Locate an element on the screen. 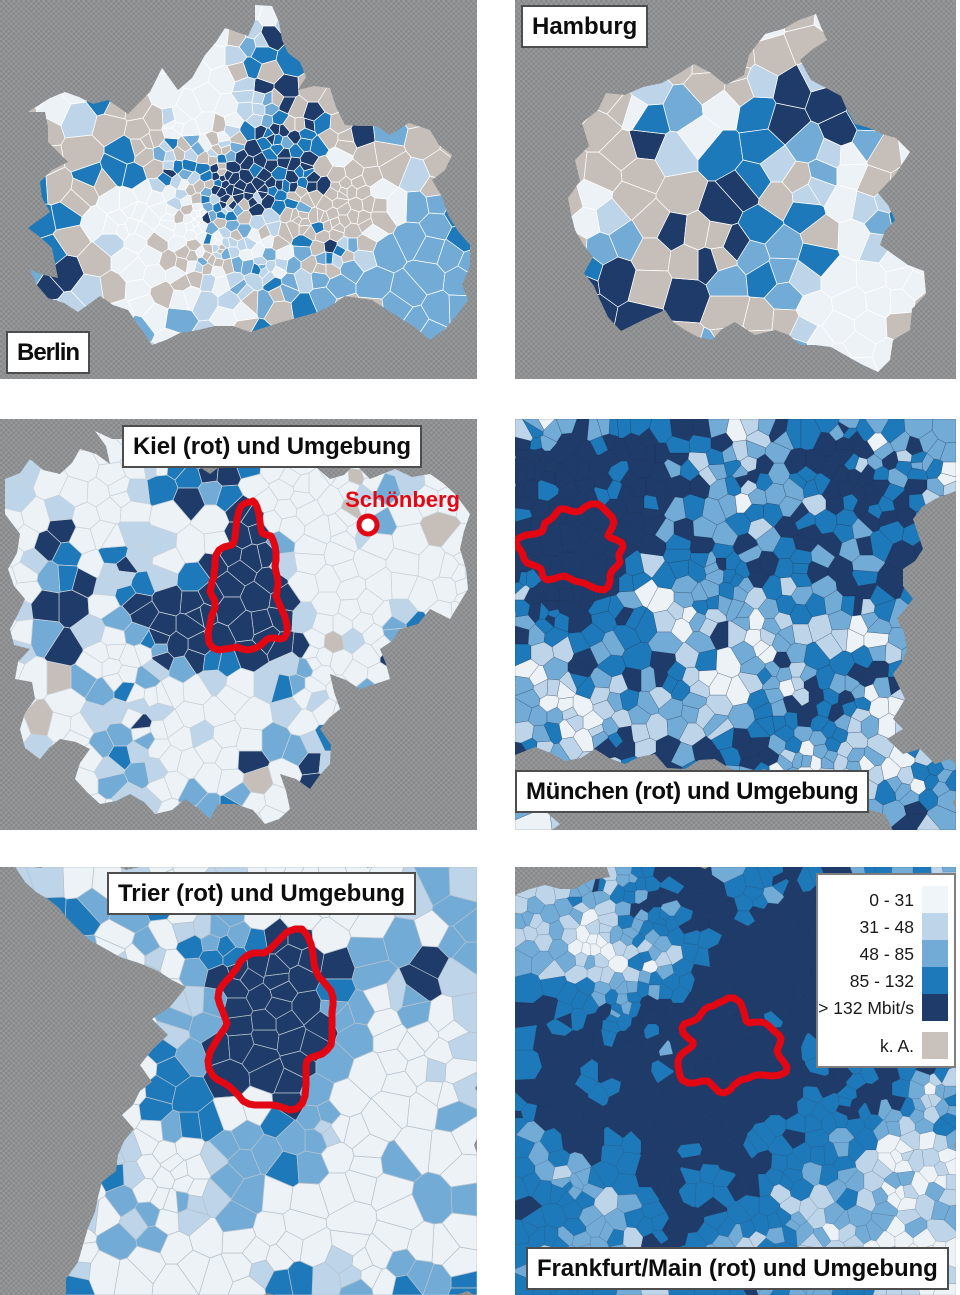  svg-text: Schönberg is located at coordinates (402, 499).